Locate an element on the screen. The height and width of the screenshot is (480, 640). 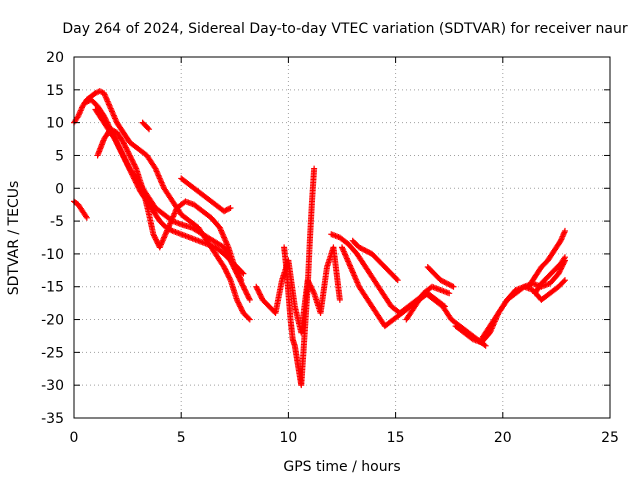
y-tick-label: 5 is located at coordinates (59, 156).